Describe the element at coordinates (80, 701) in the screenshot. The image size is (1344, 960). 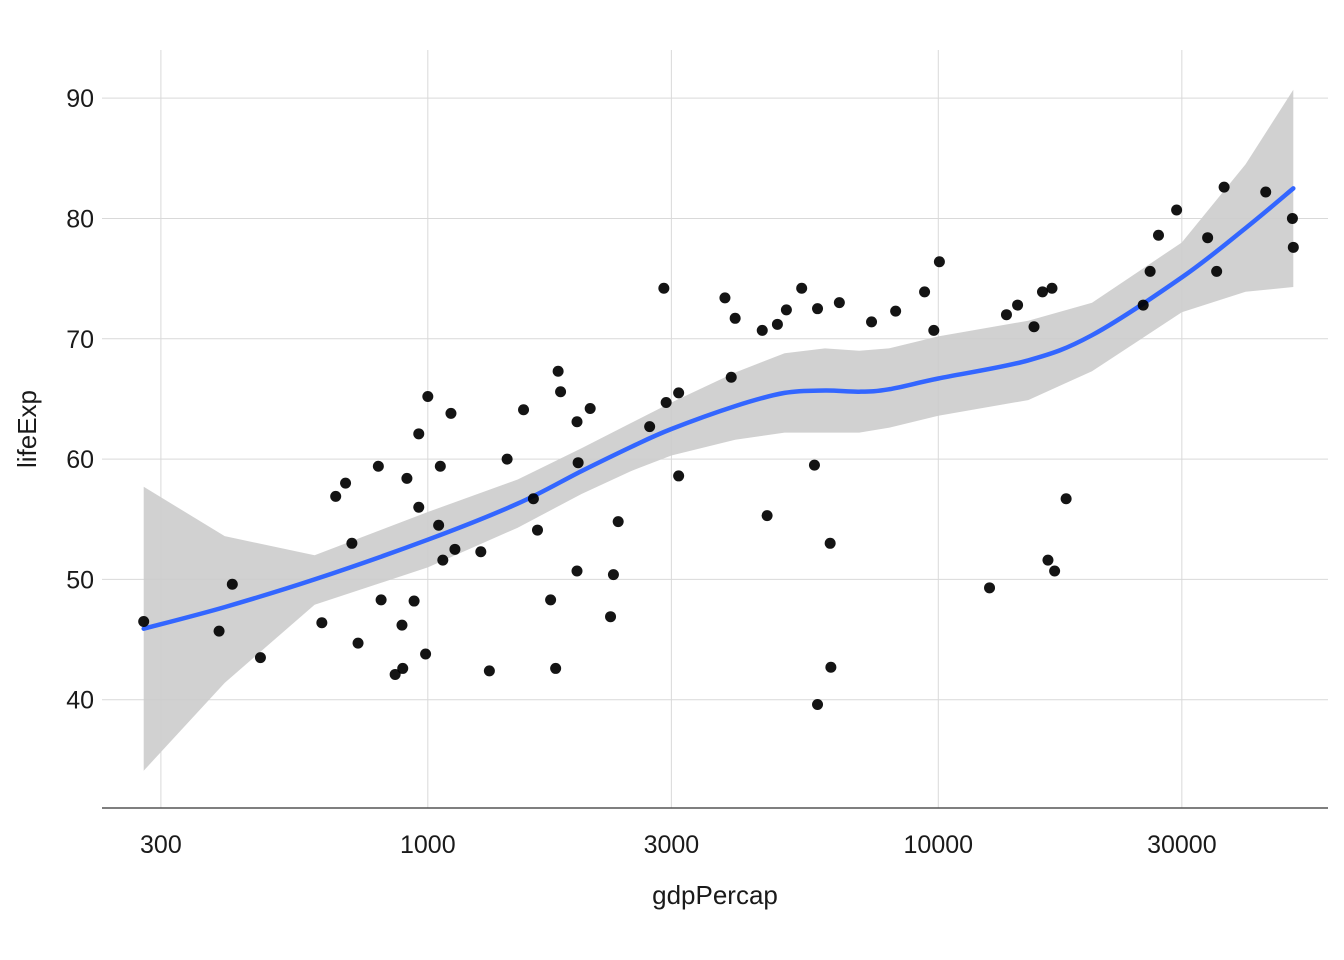
I see `y-tick-label: 40` at that location.